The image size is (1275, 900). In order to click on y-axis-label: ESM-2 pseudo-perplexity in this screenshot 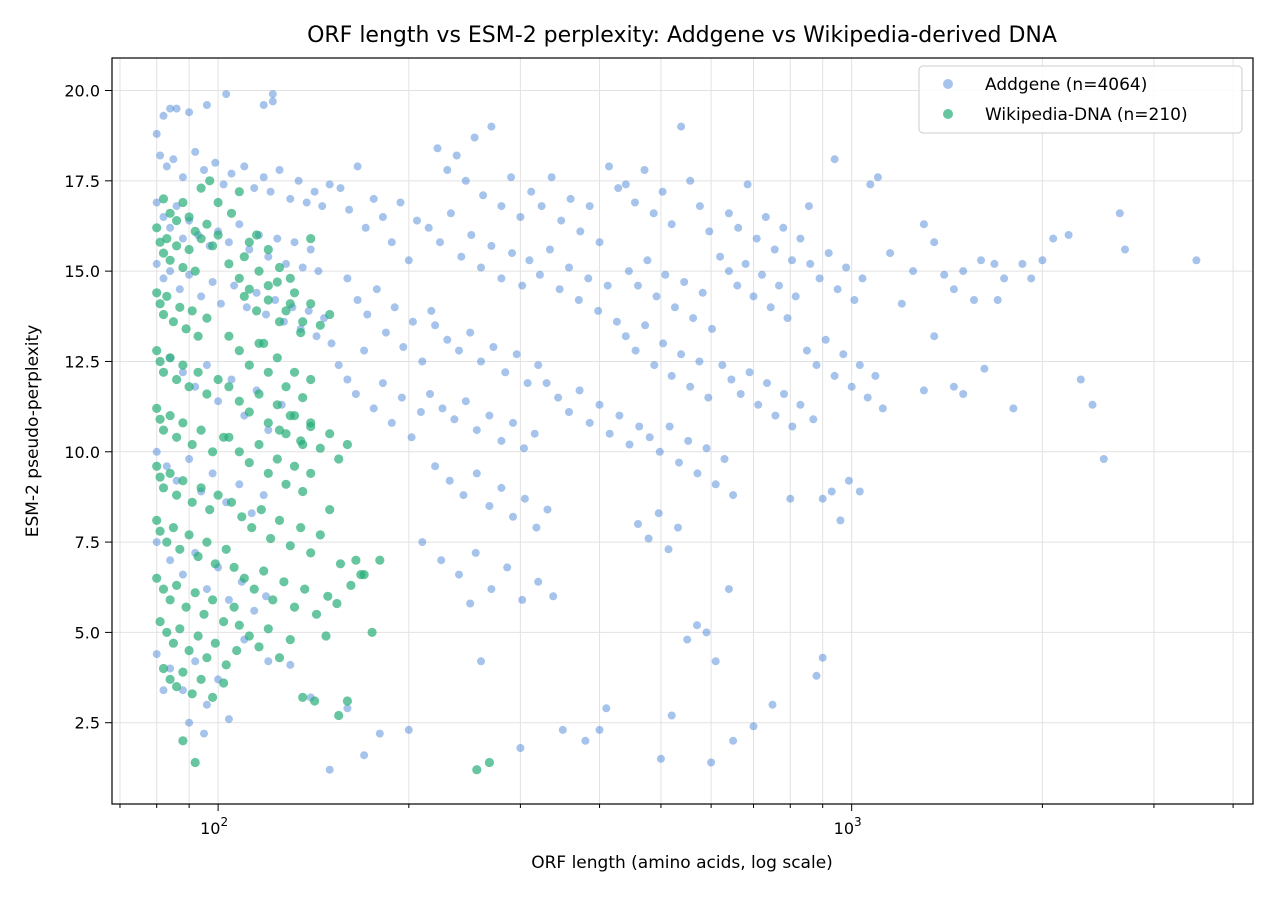, I will do `click(33, 431)`.